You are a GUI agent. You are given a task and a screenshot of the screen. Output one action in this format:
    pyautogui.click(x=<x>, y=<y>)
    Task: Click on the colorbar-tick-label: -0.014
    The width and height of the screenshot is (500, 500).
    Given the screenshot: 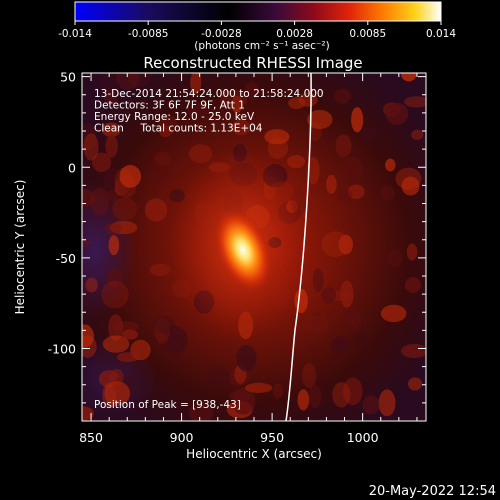 What is the action you would take?
    pyautogui.click(x=75, y=34)
    